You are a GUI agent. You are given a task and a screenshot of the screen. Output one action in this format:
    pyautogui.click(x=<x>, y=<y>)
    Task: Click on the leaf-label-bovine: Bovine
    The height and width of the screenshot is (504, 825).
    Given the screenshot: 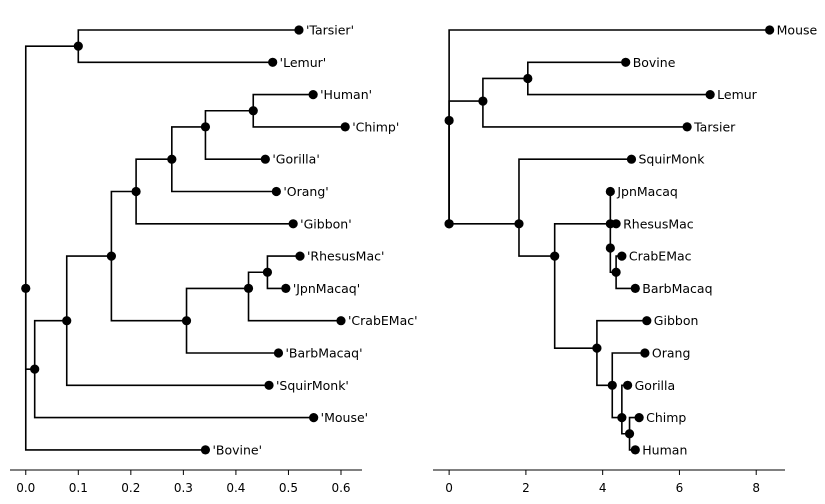 What is the action you would take?
    pyautogui.click(x=654, y=62)
    